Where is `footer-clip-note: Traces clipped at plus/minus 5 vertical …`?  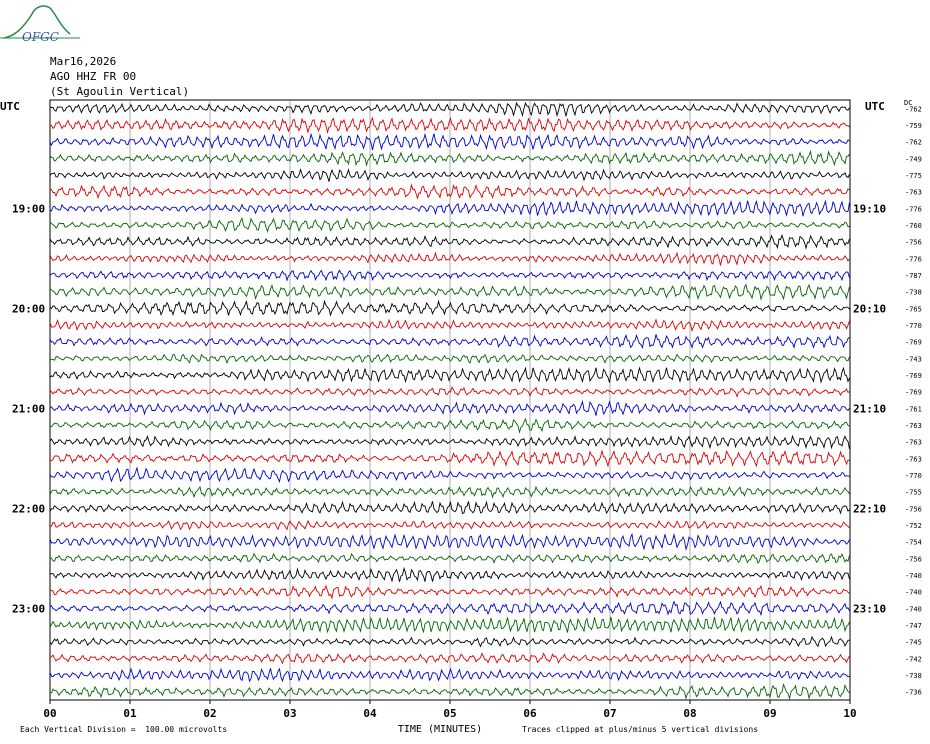
footer-clip-note: Traces clipped at plus/minus 5 vertical … is located at coordinates (640, 729).